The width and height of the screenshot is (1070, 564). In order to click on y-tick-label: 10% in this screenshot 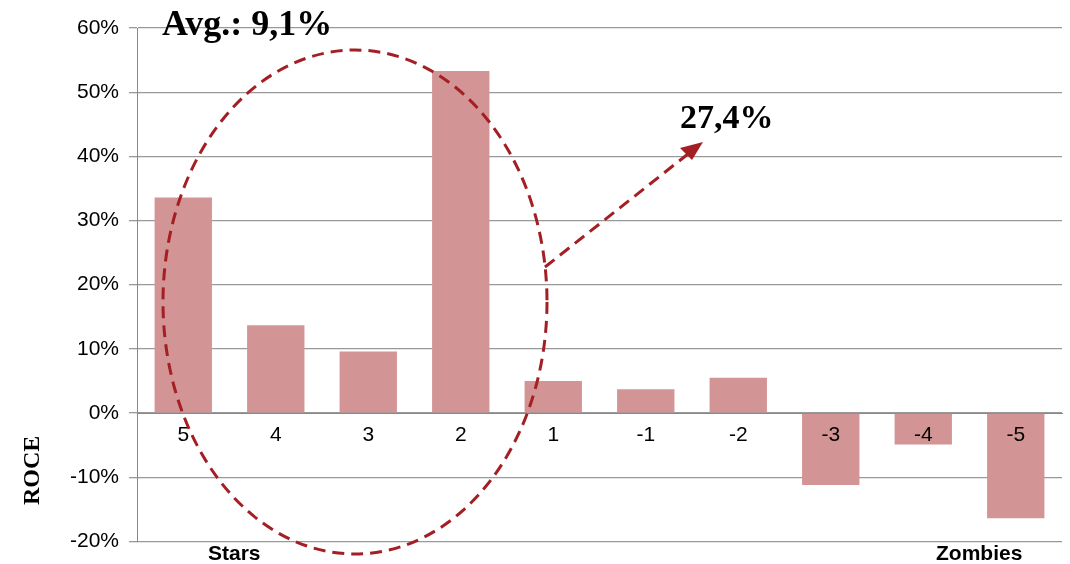, I will do `click(98, 347)`.